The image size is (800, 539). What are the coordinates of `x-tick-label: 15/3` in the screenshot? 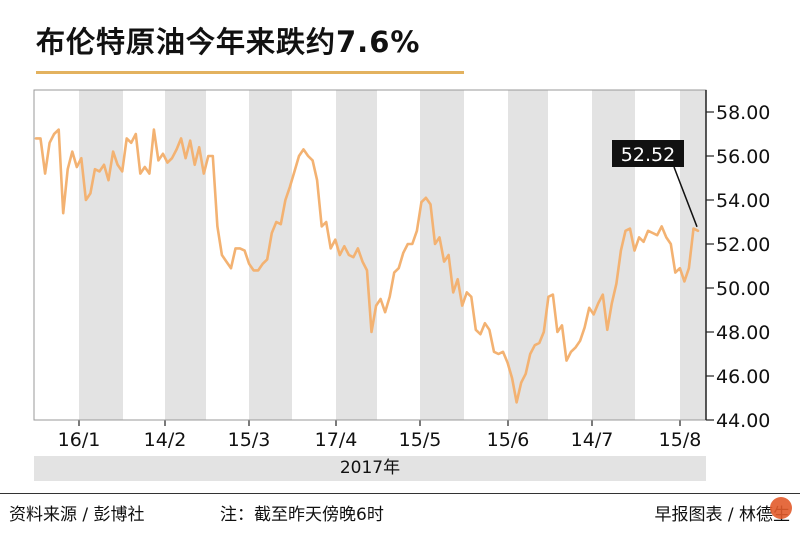 It's located at (249, 440).